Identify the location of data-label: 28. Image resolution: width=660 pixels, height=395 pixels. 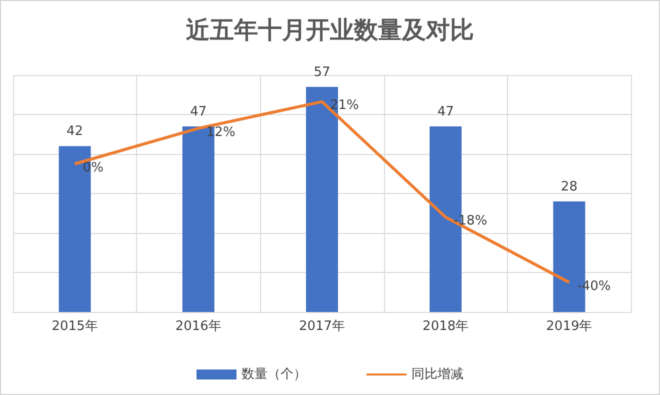
(569, 186).